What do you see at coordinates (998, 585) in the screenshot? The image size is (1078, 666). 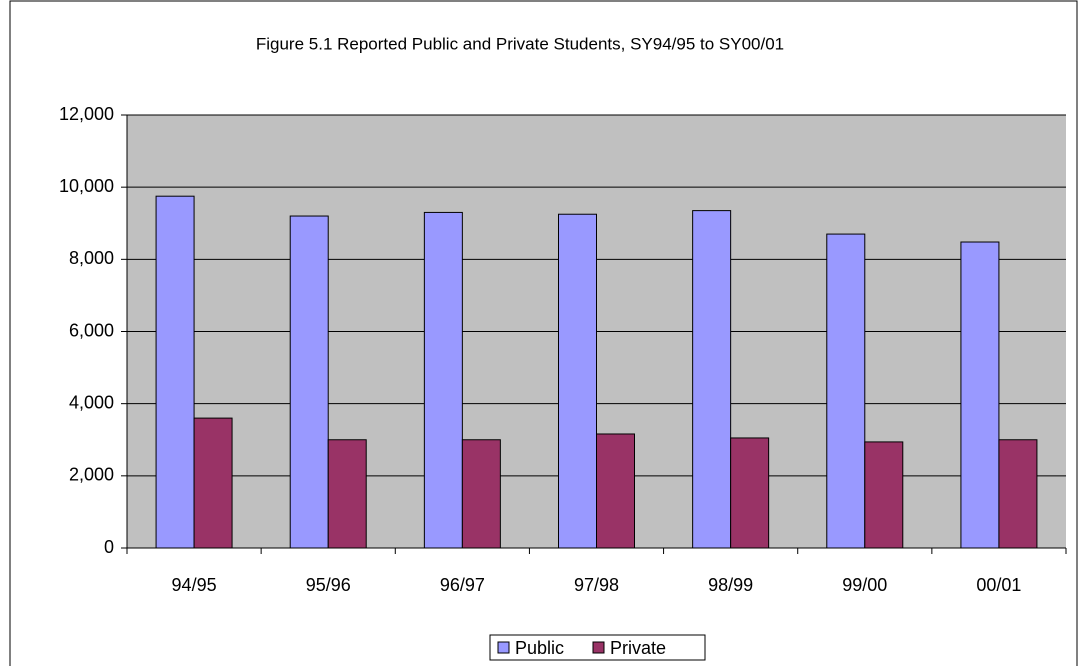 I see `x-tick-label: 00/01` at bounding box center [998, 585].